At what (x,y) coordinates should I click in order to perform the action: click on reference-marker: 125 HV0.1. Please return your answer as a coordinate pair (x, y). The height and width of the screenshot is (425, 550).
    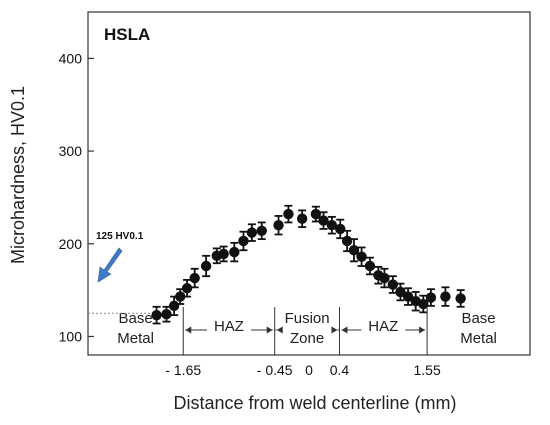
    Looking at the image, I should click on (120, 272).